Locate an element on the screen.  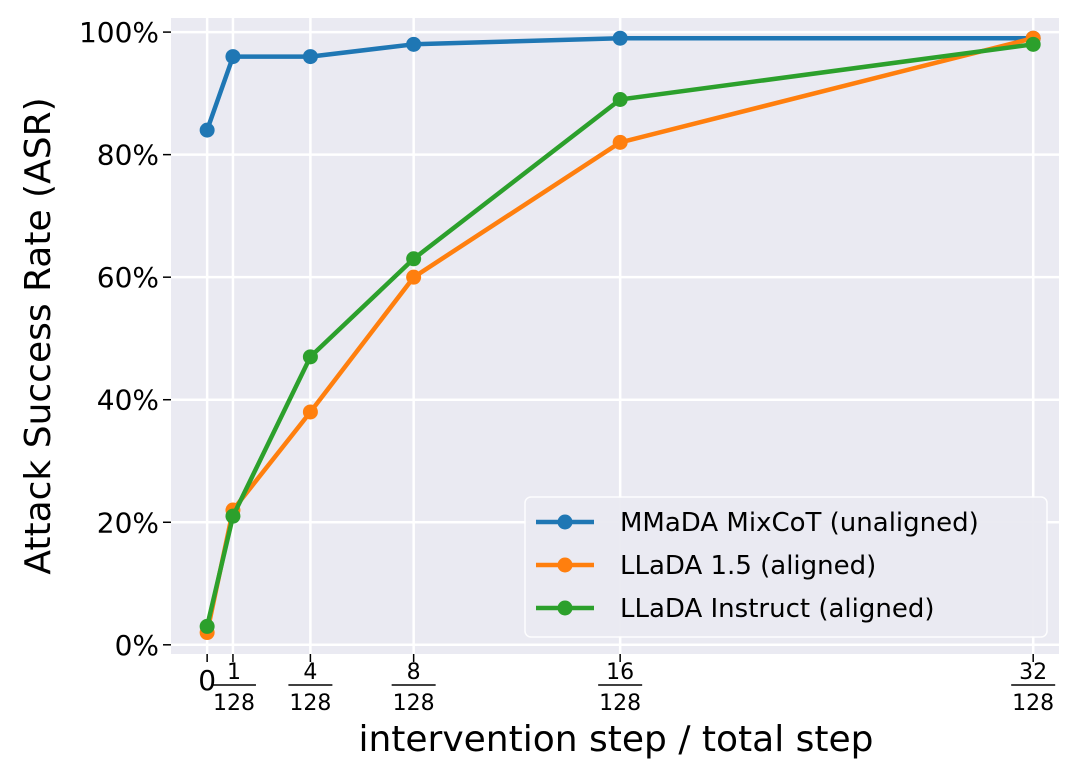
y-tick-label: 20% is located at coordinates (128, 522).